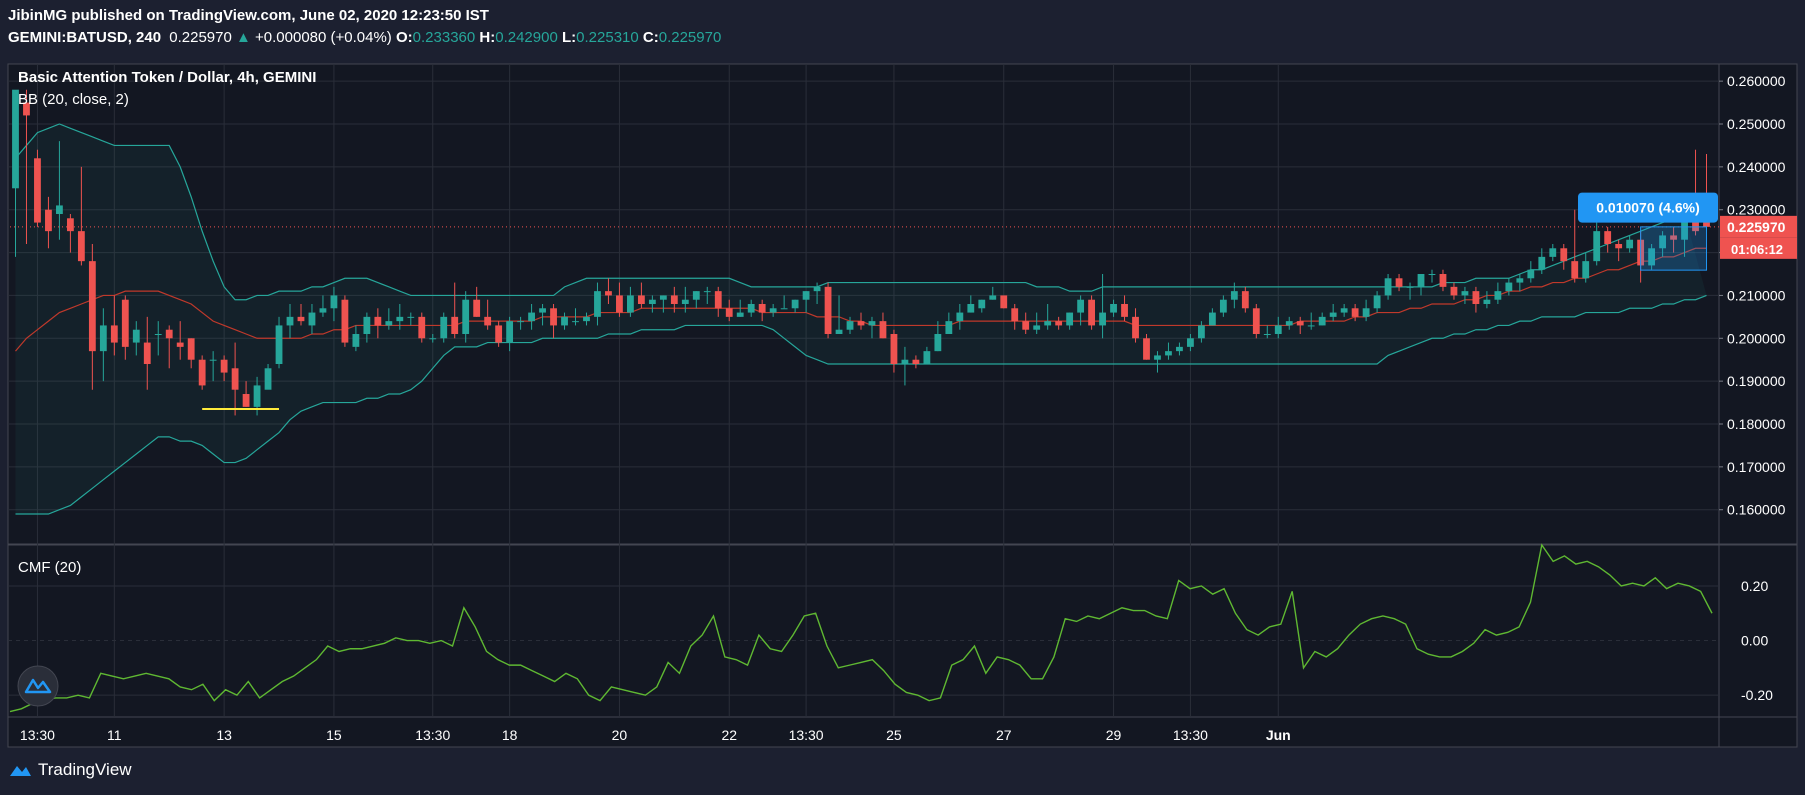  Describe the element at coordinates (526, 37) in the screenshot. I see `high-value: 0.242900` at that location.